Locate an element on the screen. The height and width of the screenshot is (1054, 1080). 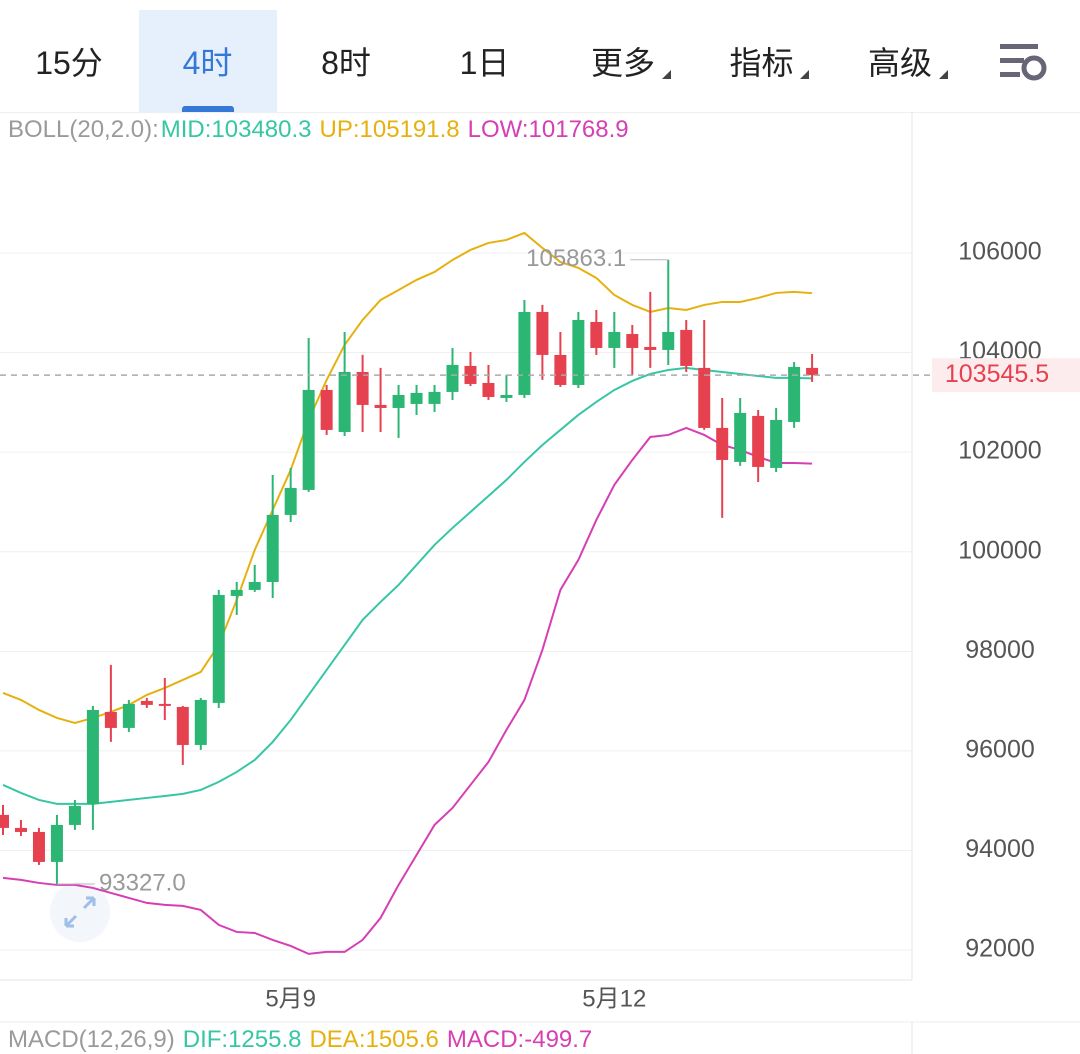
macd-entry: DEA:1505.6 is located at coordinates (374, 1039).